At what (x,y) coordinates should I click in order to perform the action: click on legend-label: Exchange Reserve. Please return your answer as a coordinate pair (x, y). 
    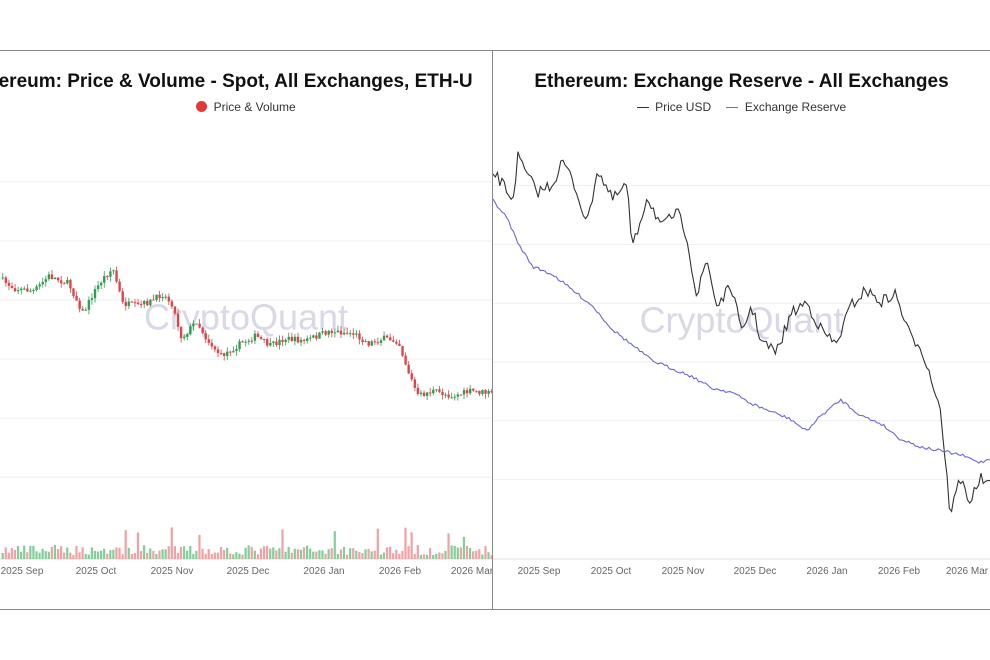
    Looking at the image, I should click on (795, 107).